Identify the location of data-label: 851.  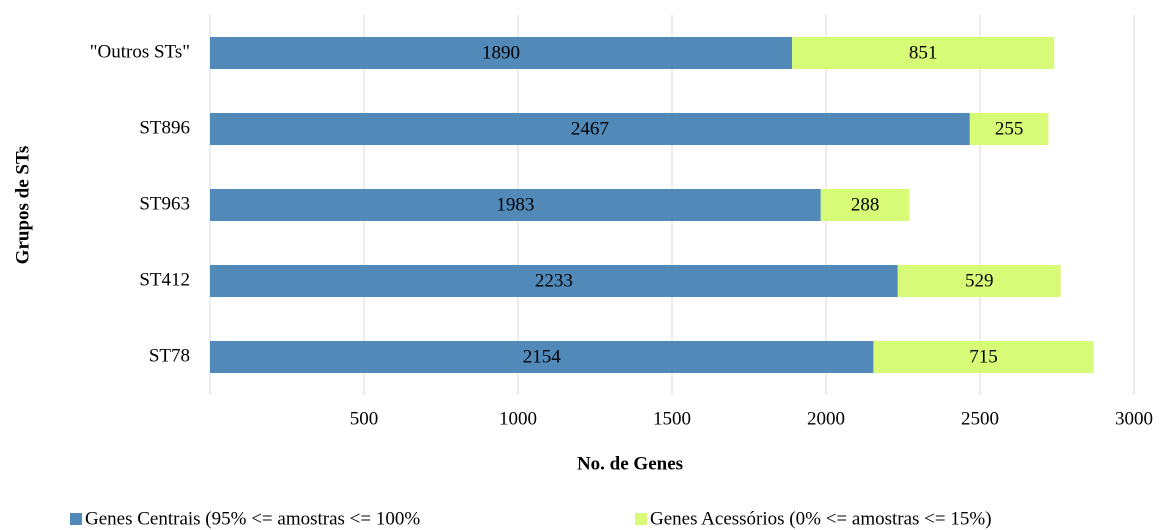
(923, 52).